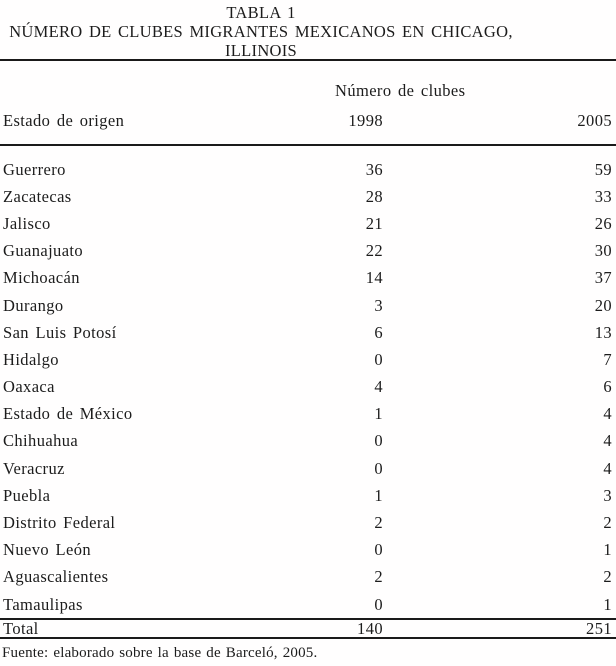  What do you see at coordinates (370, 628) in the screenshot?
I see `total-value-1998: 140` at bounding box center [370, 628].